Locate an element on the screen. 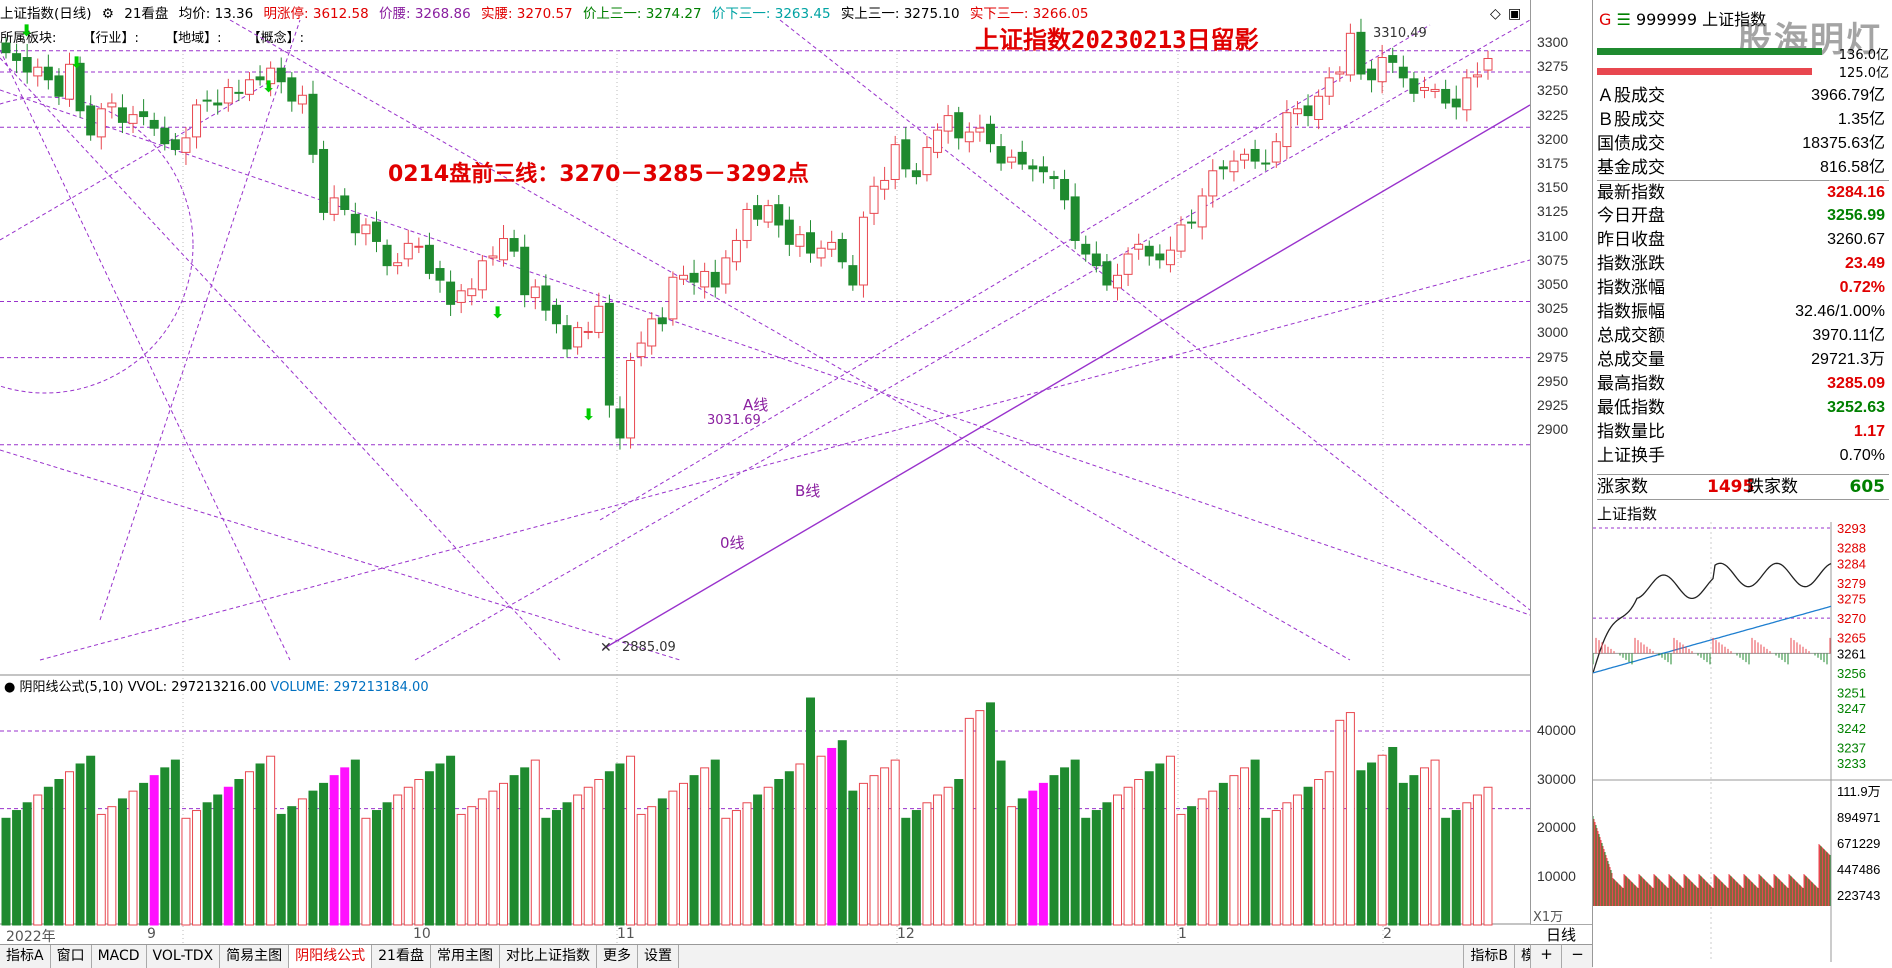  diamond-icon: ◇ is located at coordinates (1495, 14).